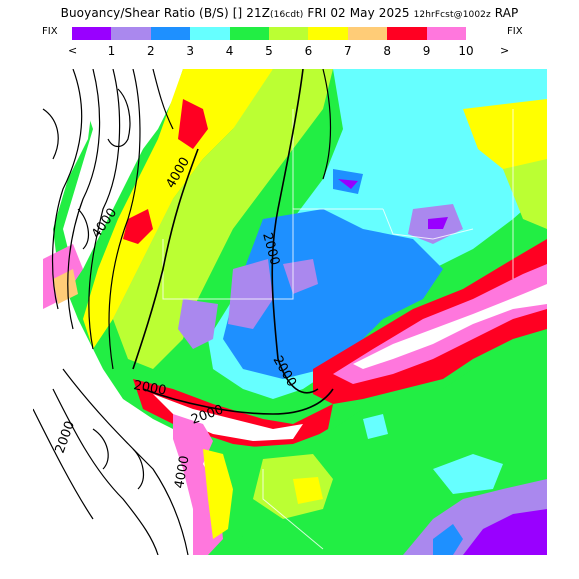  What do you see at coordinates (190, 51) in the screenshot?
I see `legend-tick: 3` at bounding box center [190, 51].